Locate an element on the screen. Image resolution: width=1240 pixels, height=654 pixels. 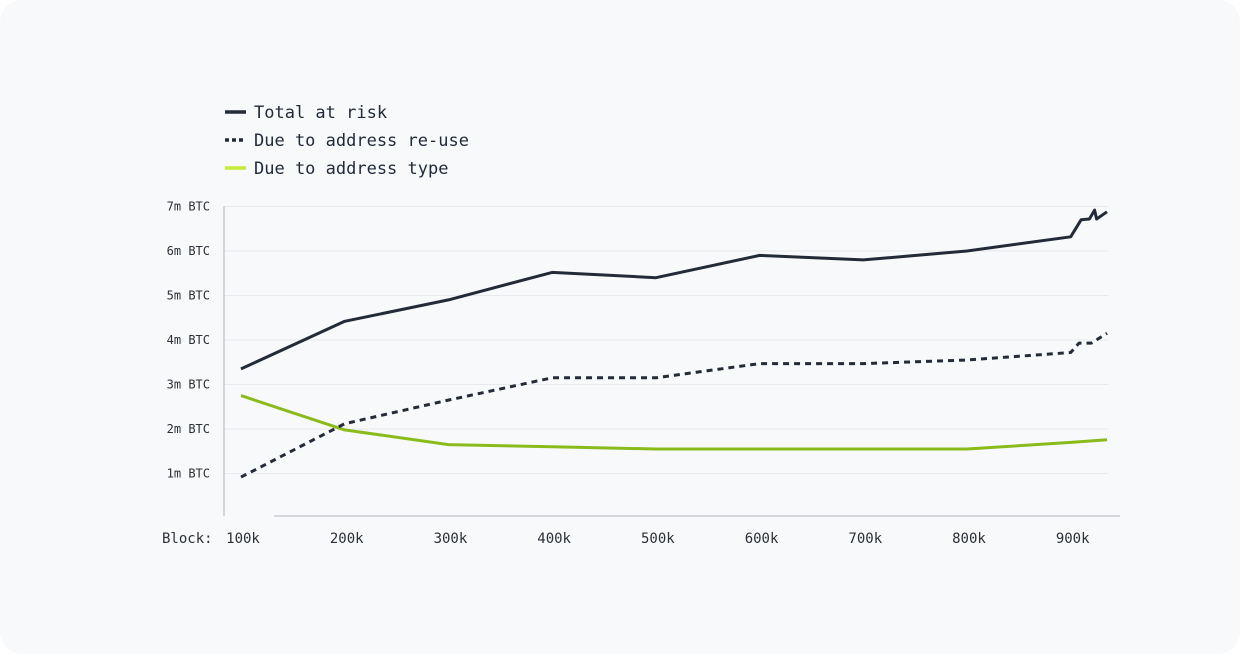
x-tick-label-3: 400k is located at coordinates (554, 539).